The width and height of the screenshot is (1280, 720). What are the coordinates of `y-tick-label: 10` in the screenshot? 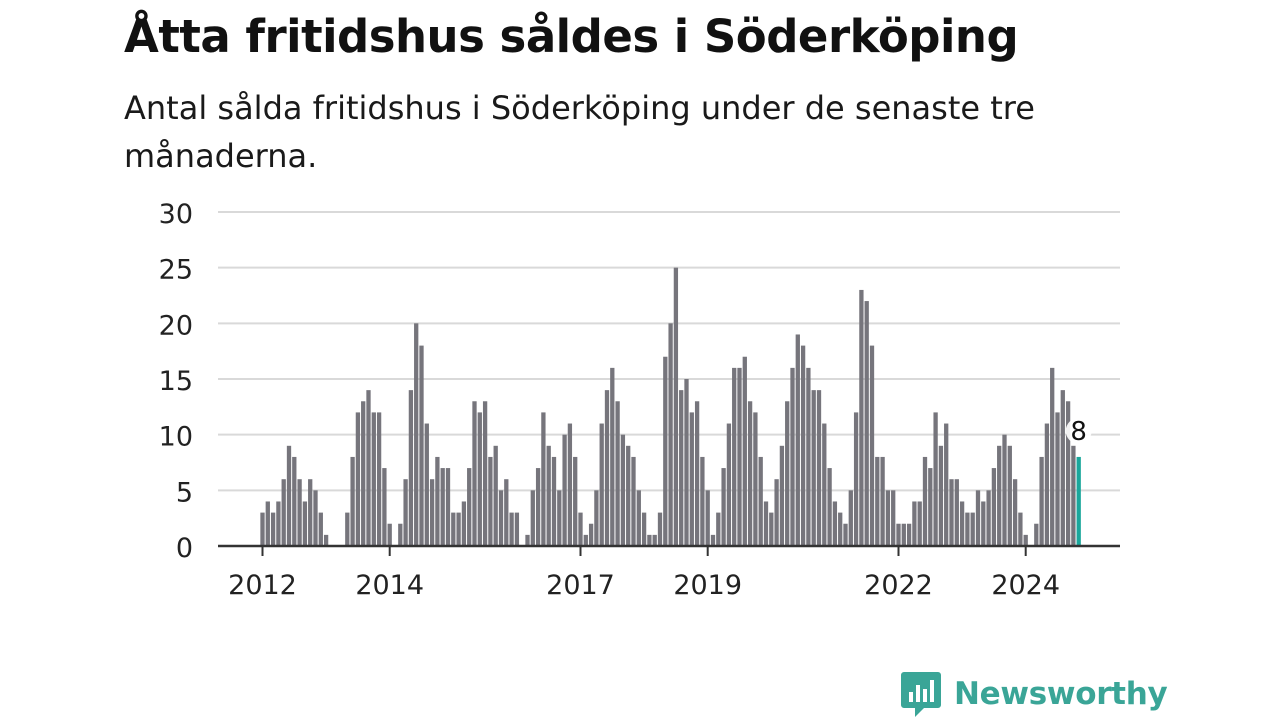 It's located at (176, 437).